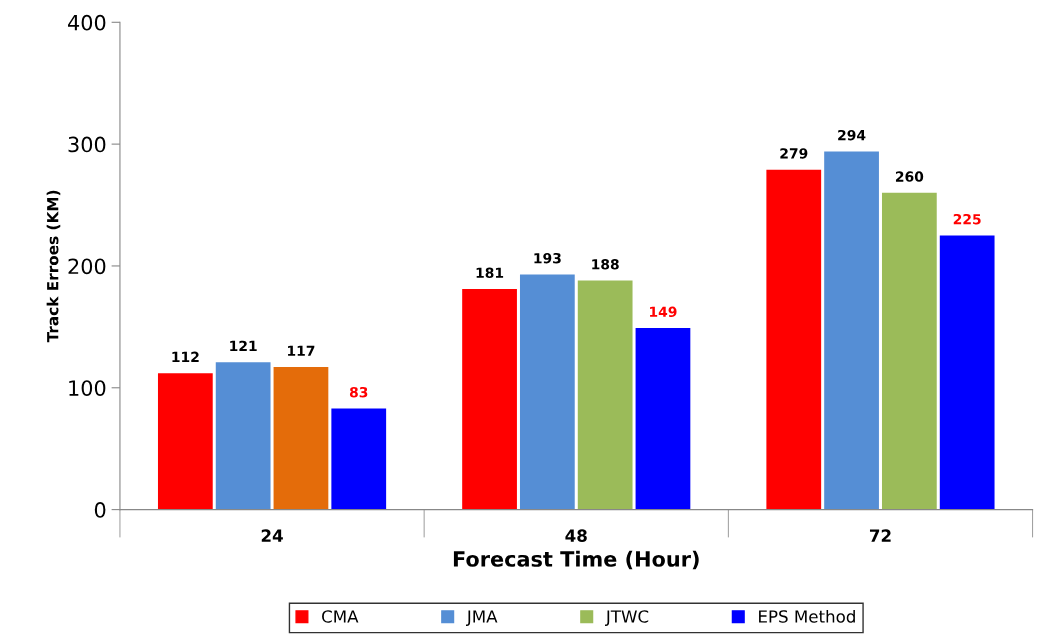  What do you see at coordinates (576, 535) in the screenshot?
I see `x-tick-label: 48` at bounding box center [576, 535].